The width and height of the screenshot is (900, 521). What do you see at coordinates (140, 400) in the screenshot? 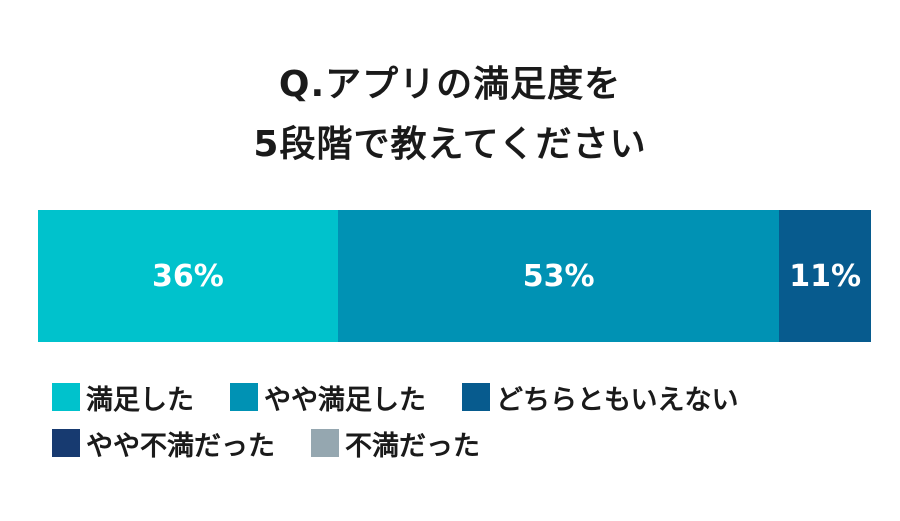
I see `legend-label-1: 満足した` at bounding box center [140, 400].